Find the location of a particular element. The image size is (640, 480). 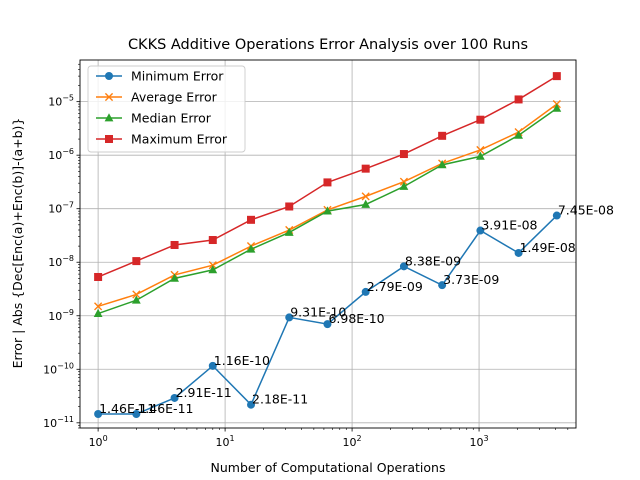

x-tick-label: 10⁰ is located at coordinates (98, 441).